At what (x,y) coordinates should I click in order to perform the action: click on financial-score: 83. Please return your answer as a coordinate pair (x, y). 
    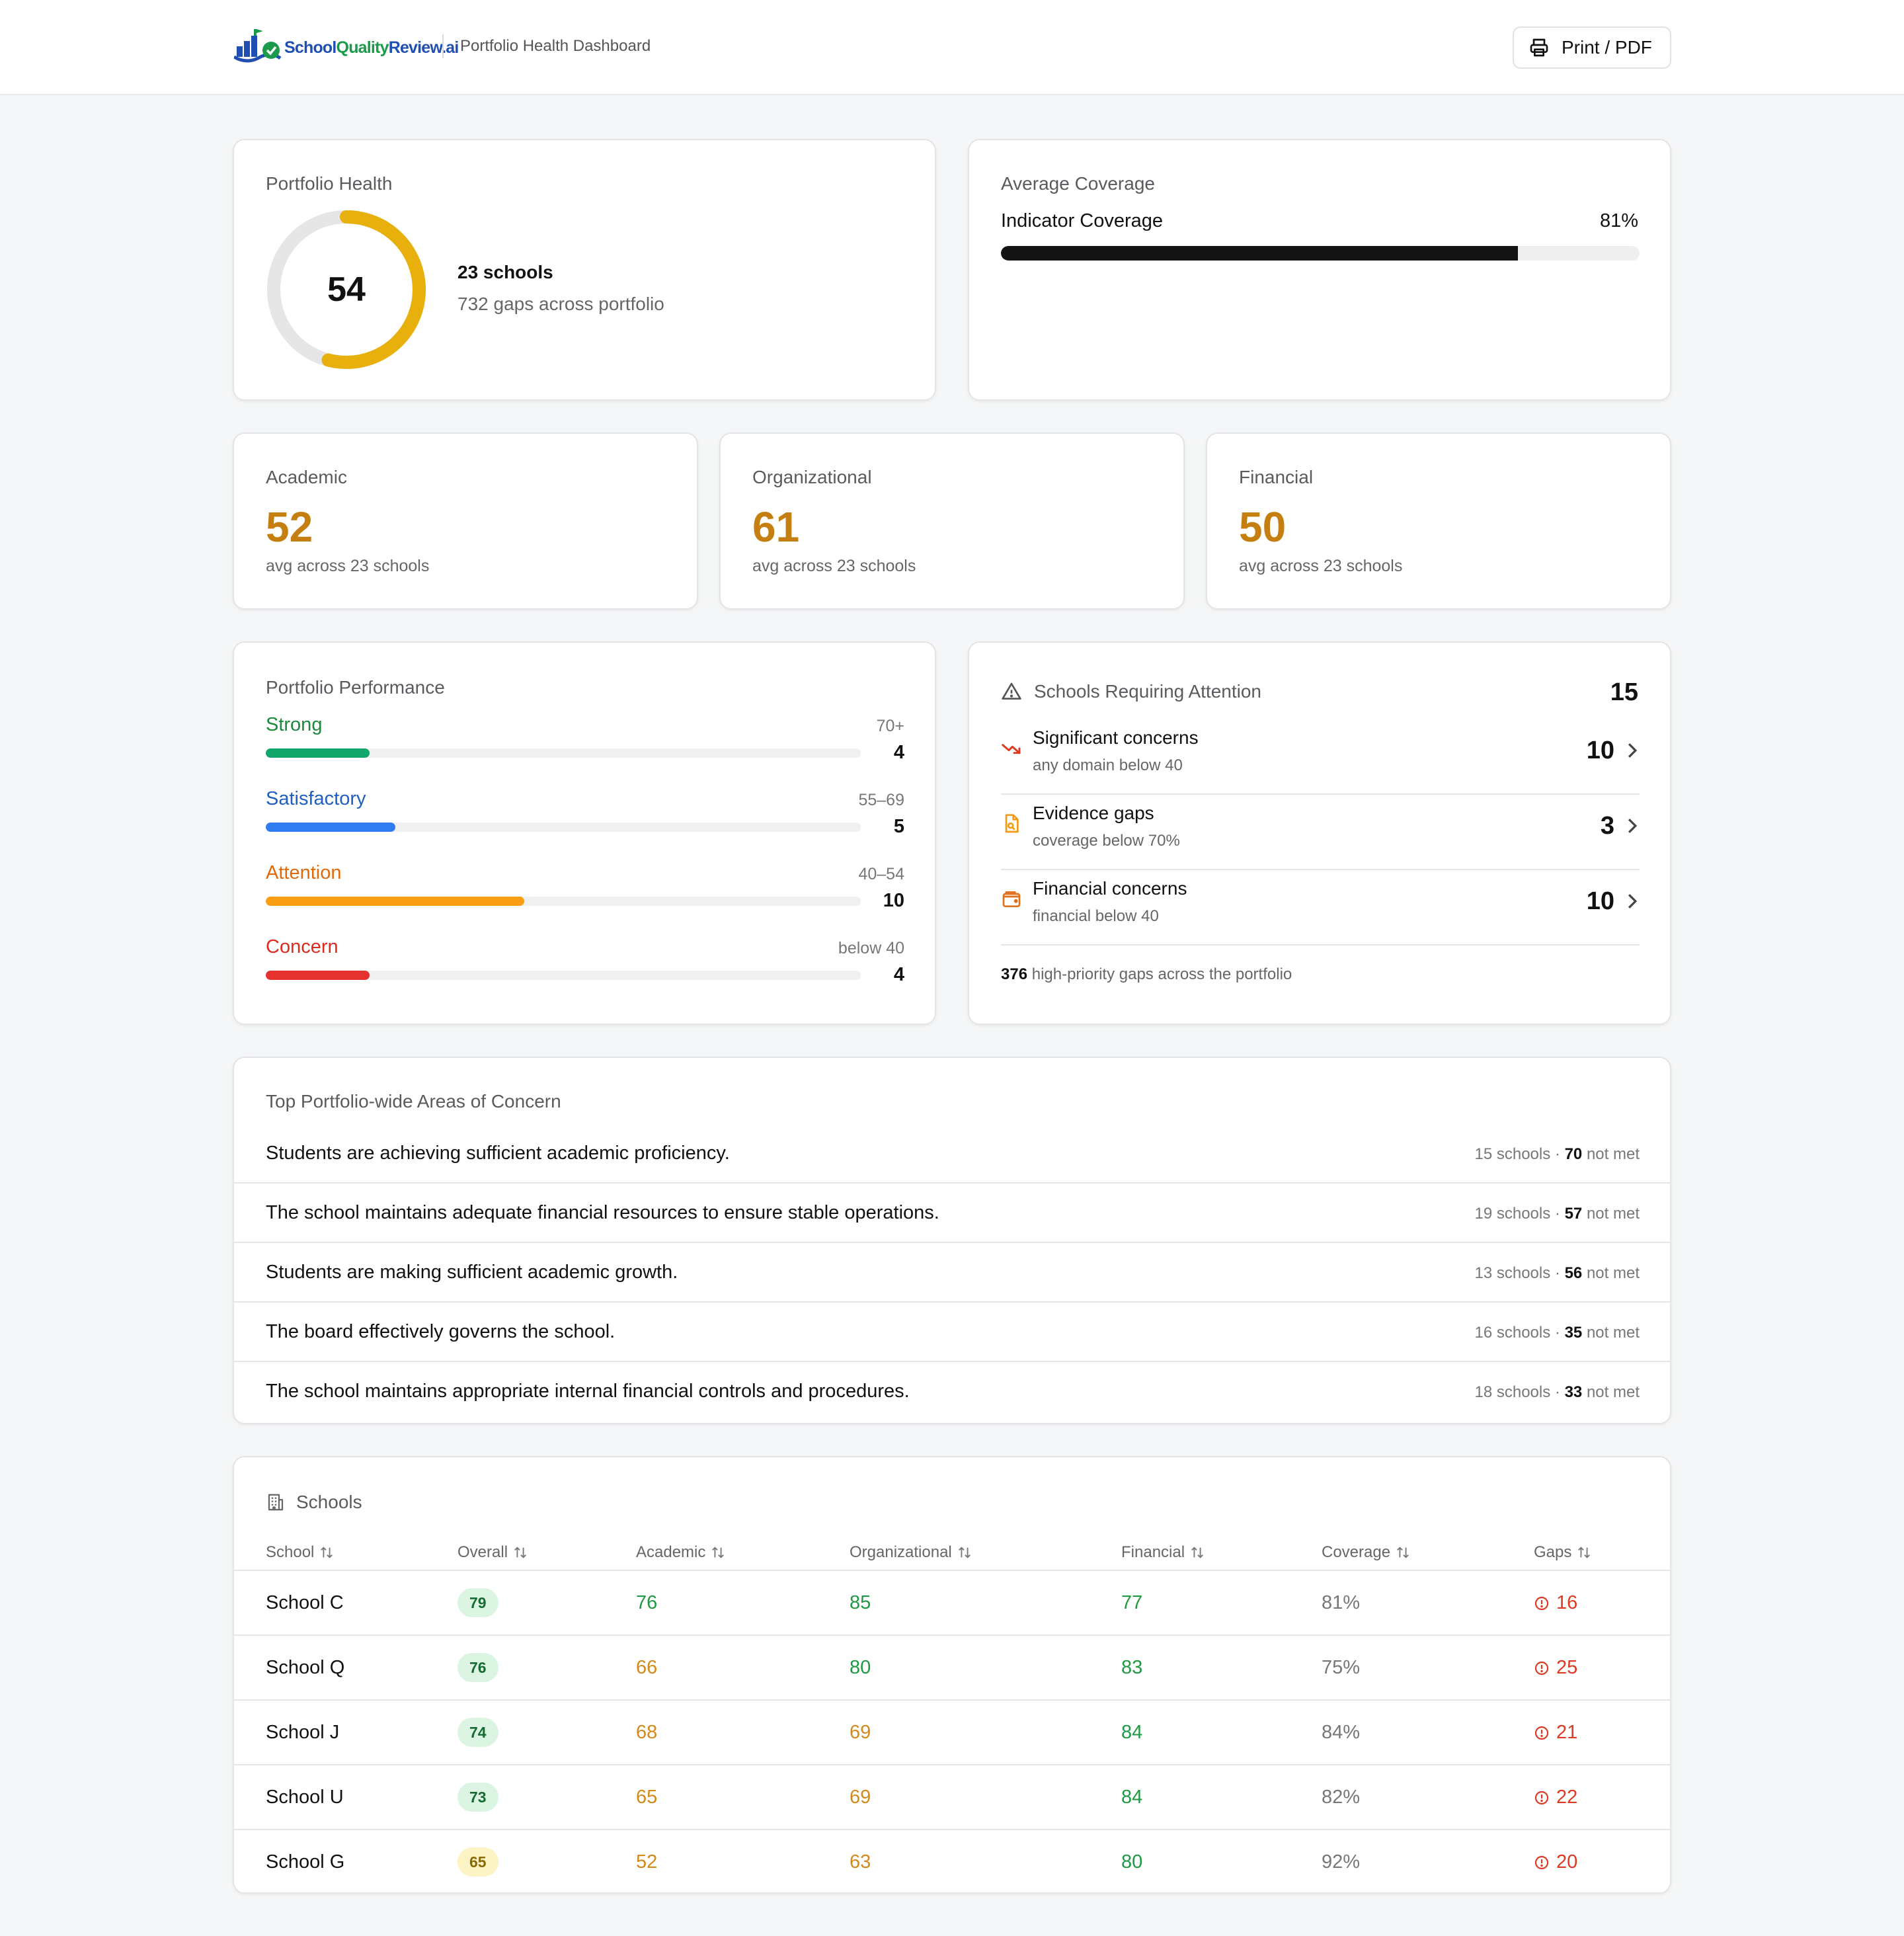
    Looking at the image, I should click on (1132, 1667).